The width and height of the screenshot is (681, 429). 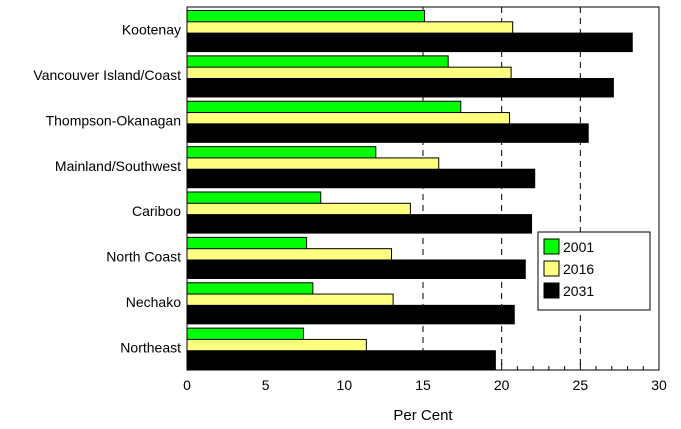 I want to click on legend-swatch-2001, so click(x=551, y=246).